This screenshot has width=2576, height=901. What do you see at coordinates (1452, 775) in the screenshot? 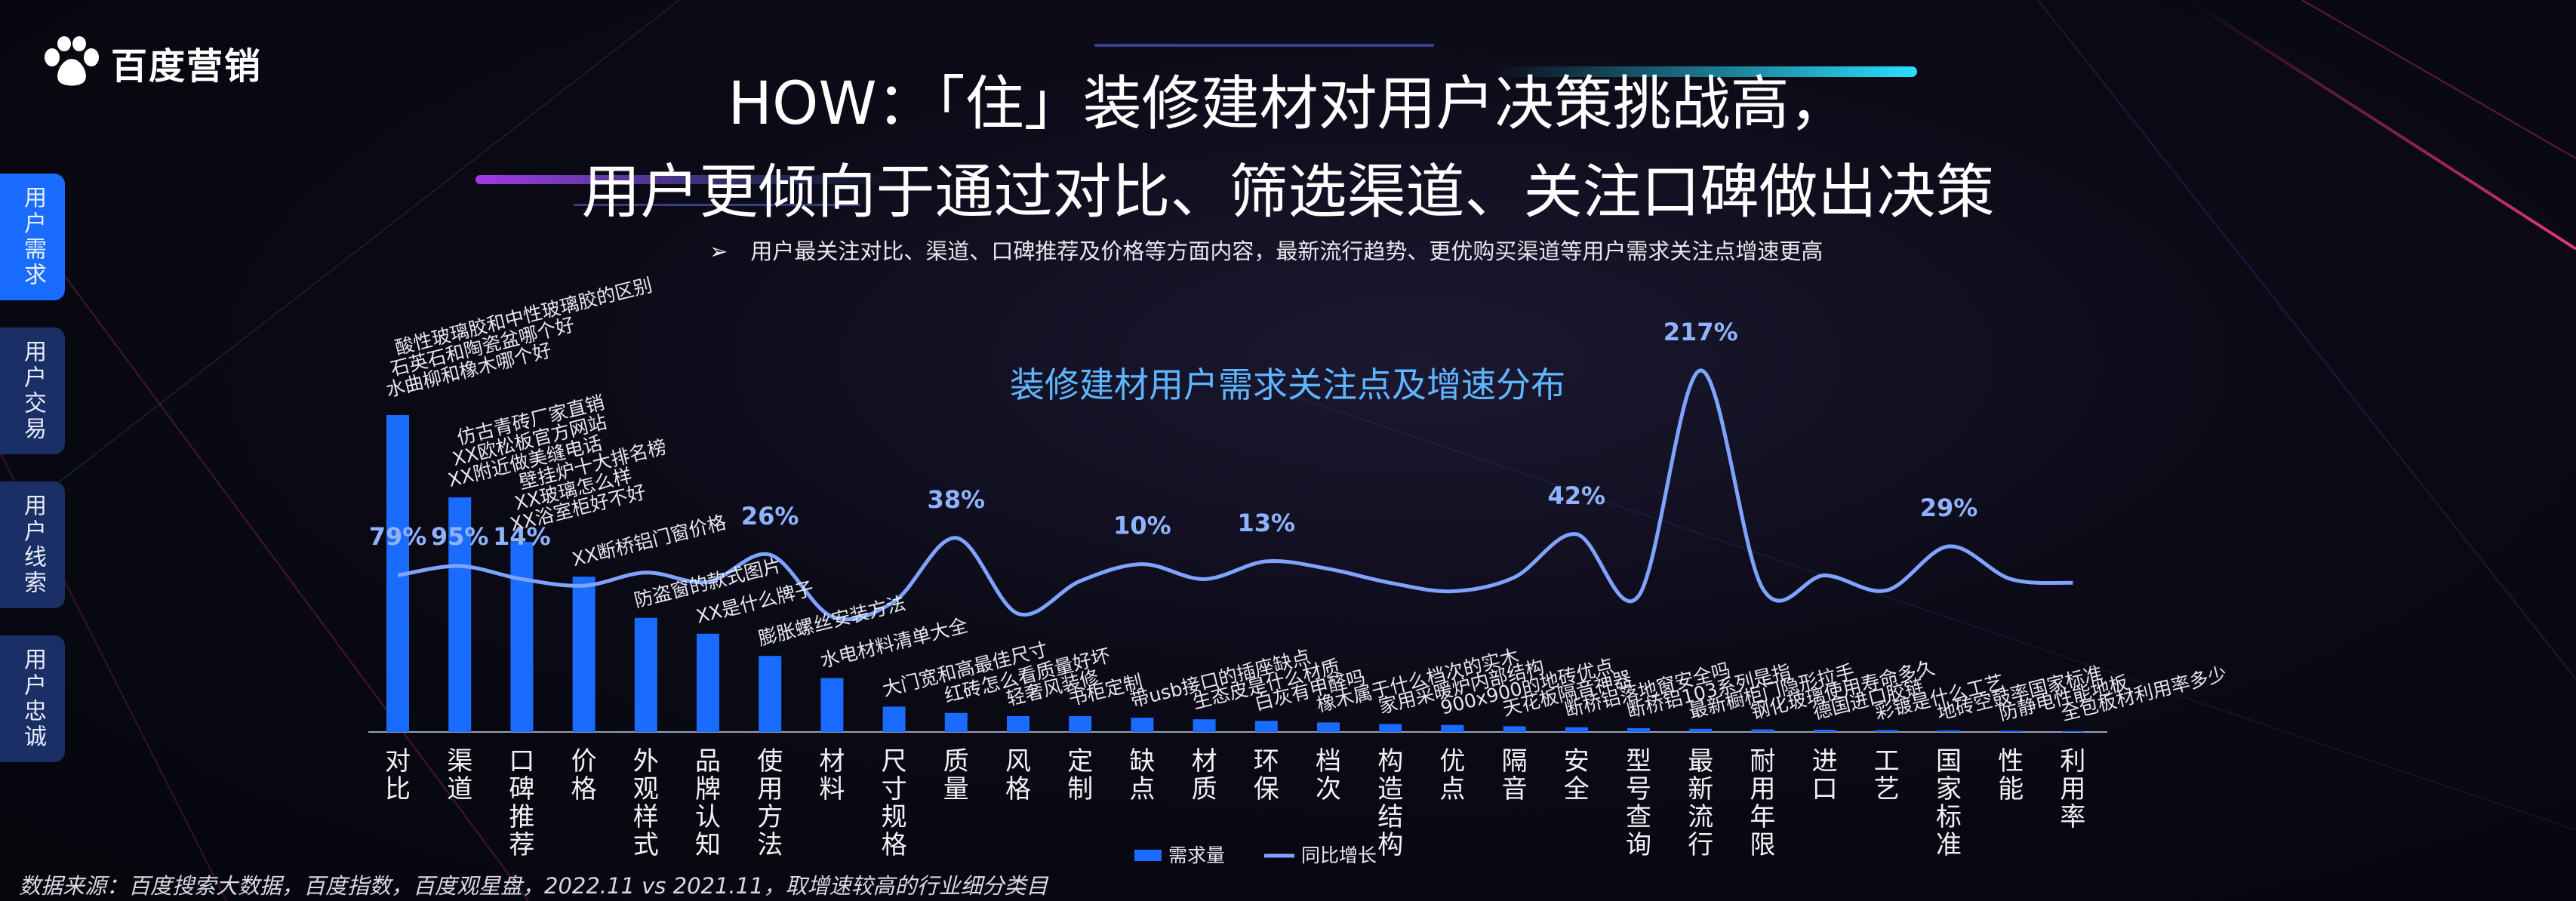
I see `category-label-17: 优点` at bounding box center [1452, 775].